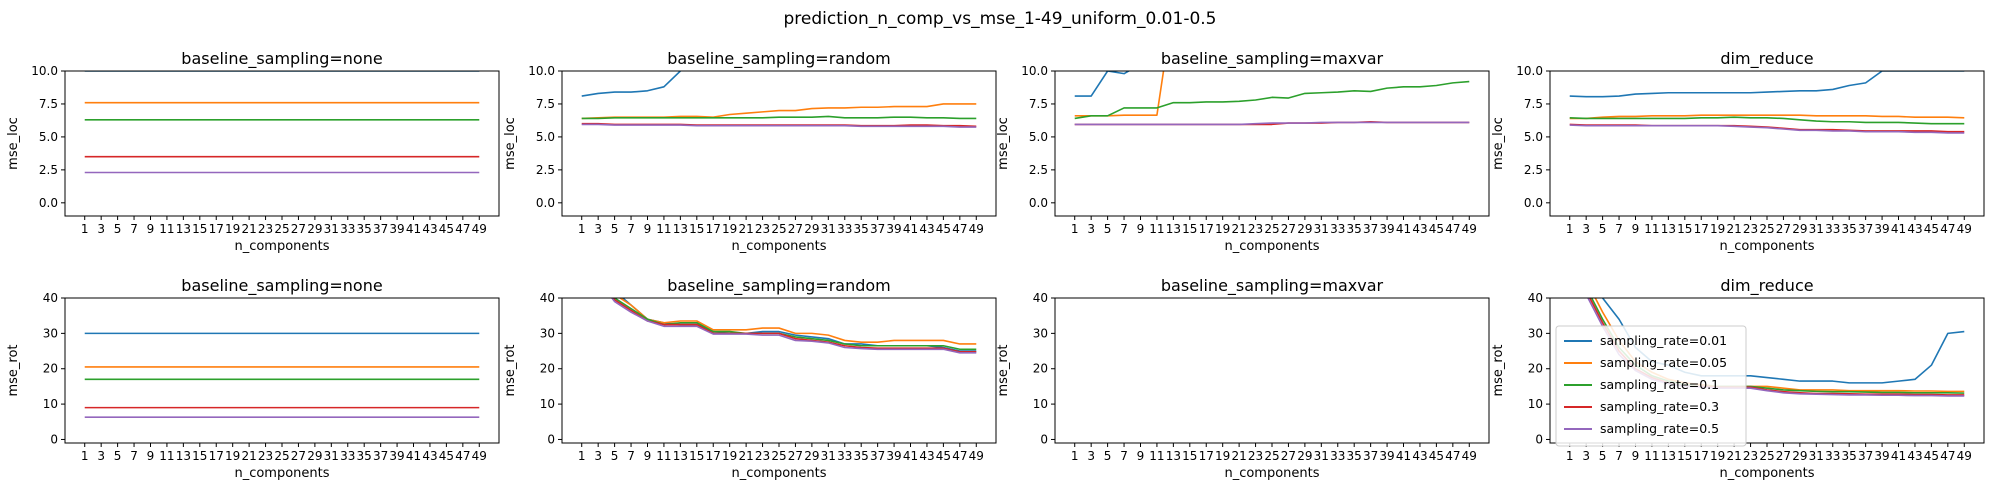 This screenshot has height=500, width=2000. I want to click on legend-entry: sampling_rate=0.01, so click(1663, 340).